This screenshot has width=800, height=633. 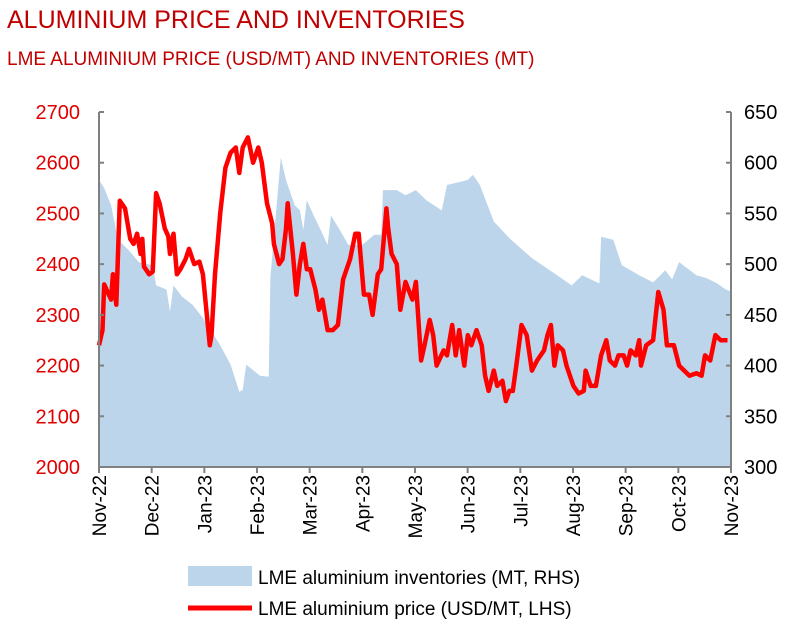 I want to click on y-left-tick-label: 2200, so click(x=58, y=367).